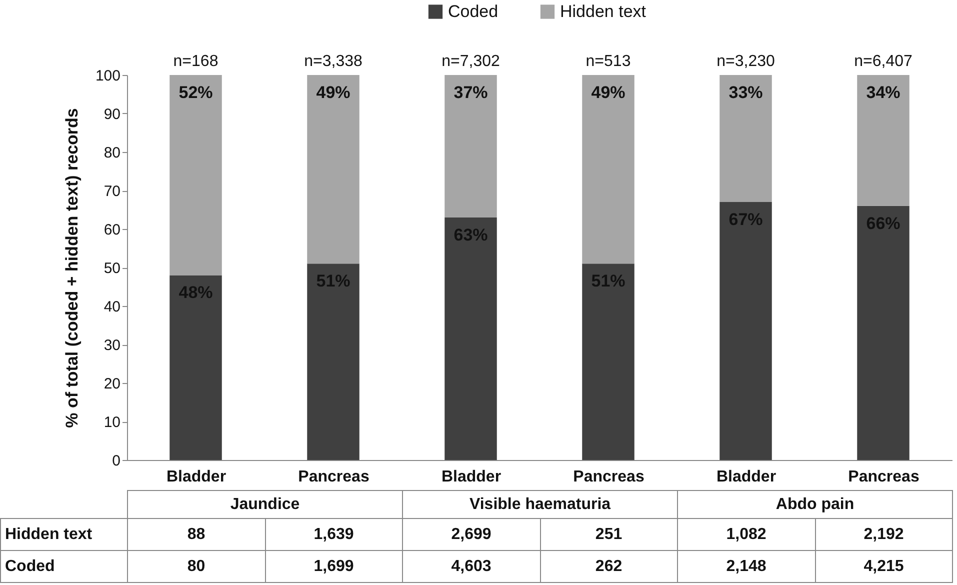  Describe the element at coordinates (884, 566) in the screenshot. I see `text: 4,215` at that location.